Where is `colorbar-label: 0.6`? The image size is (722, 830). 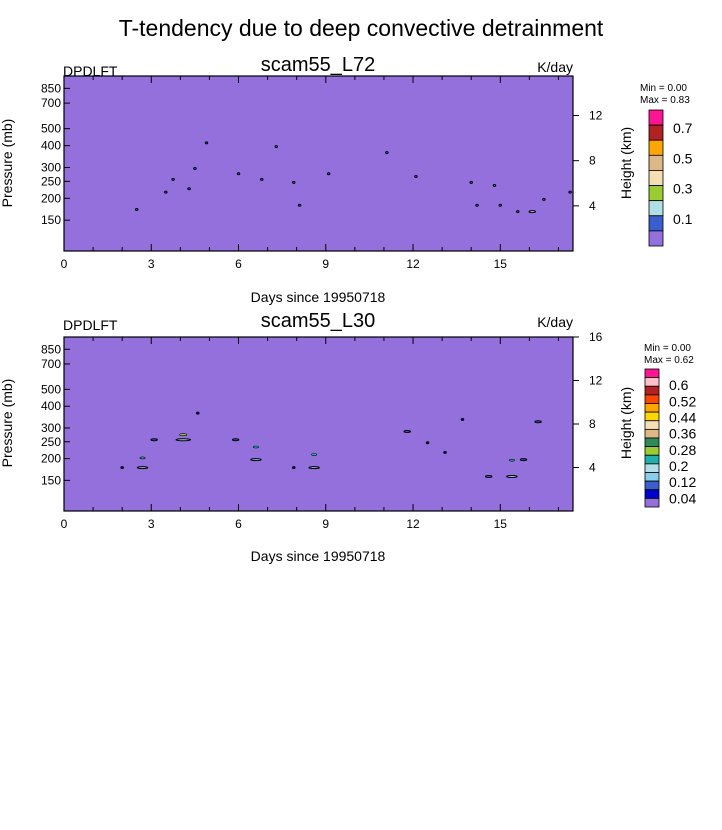 colorbar-label: 0.6 is located at coordinates (679, 385).